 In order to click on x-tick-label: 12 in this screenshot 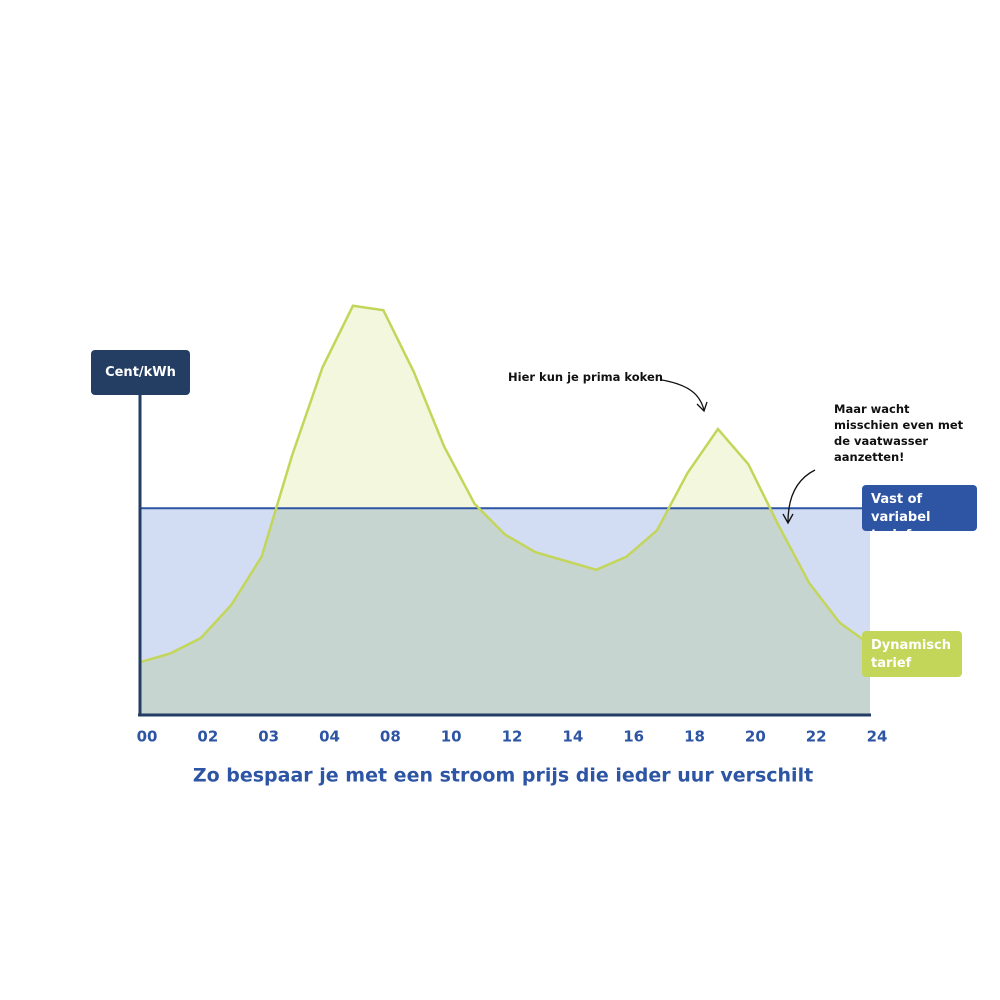, I will do `click(512, 737)`.